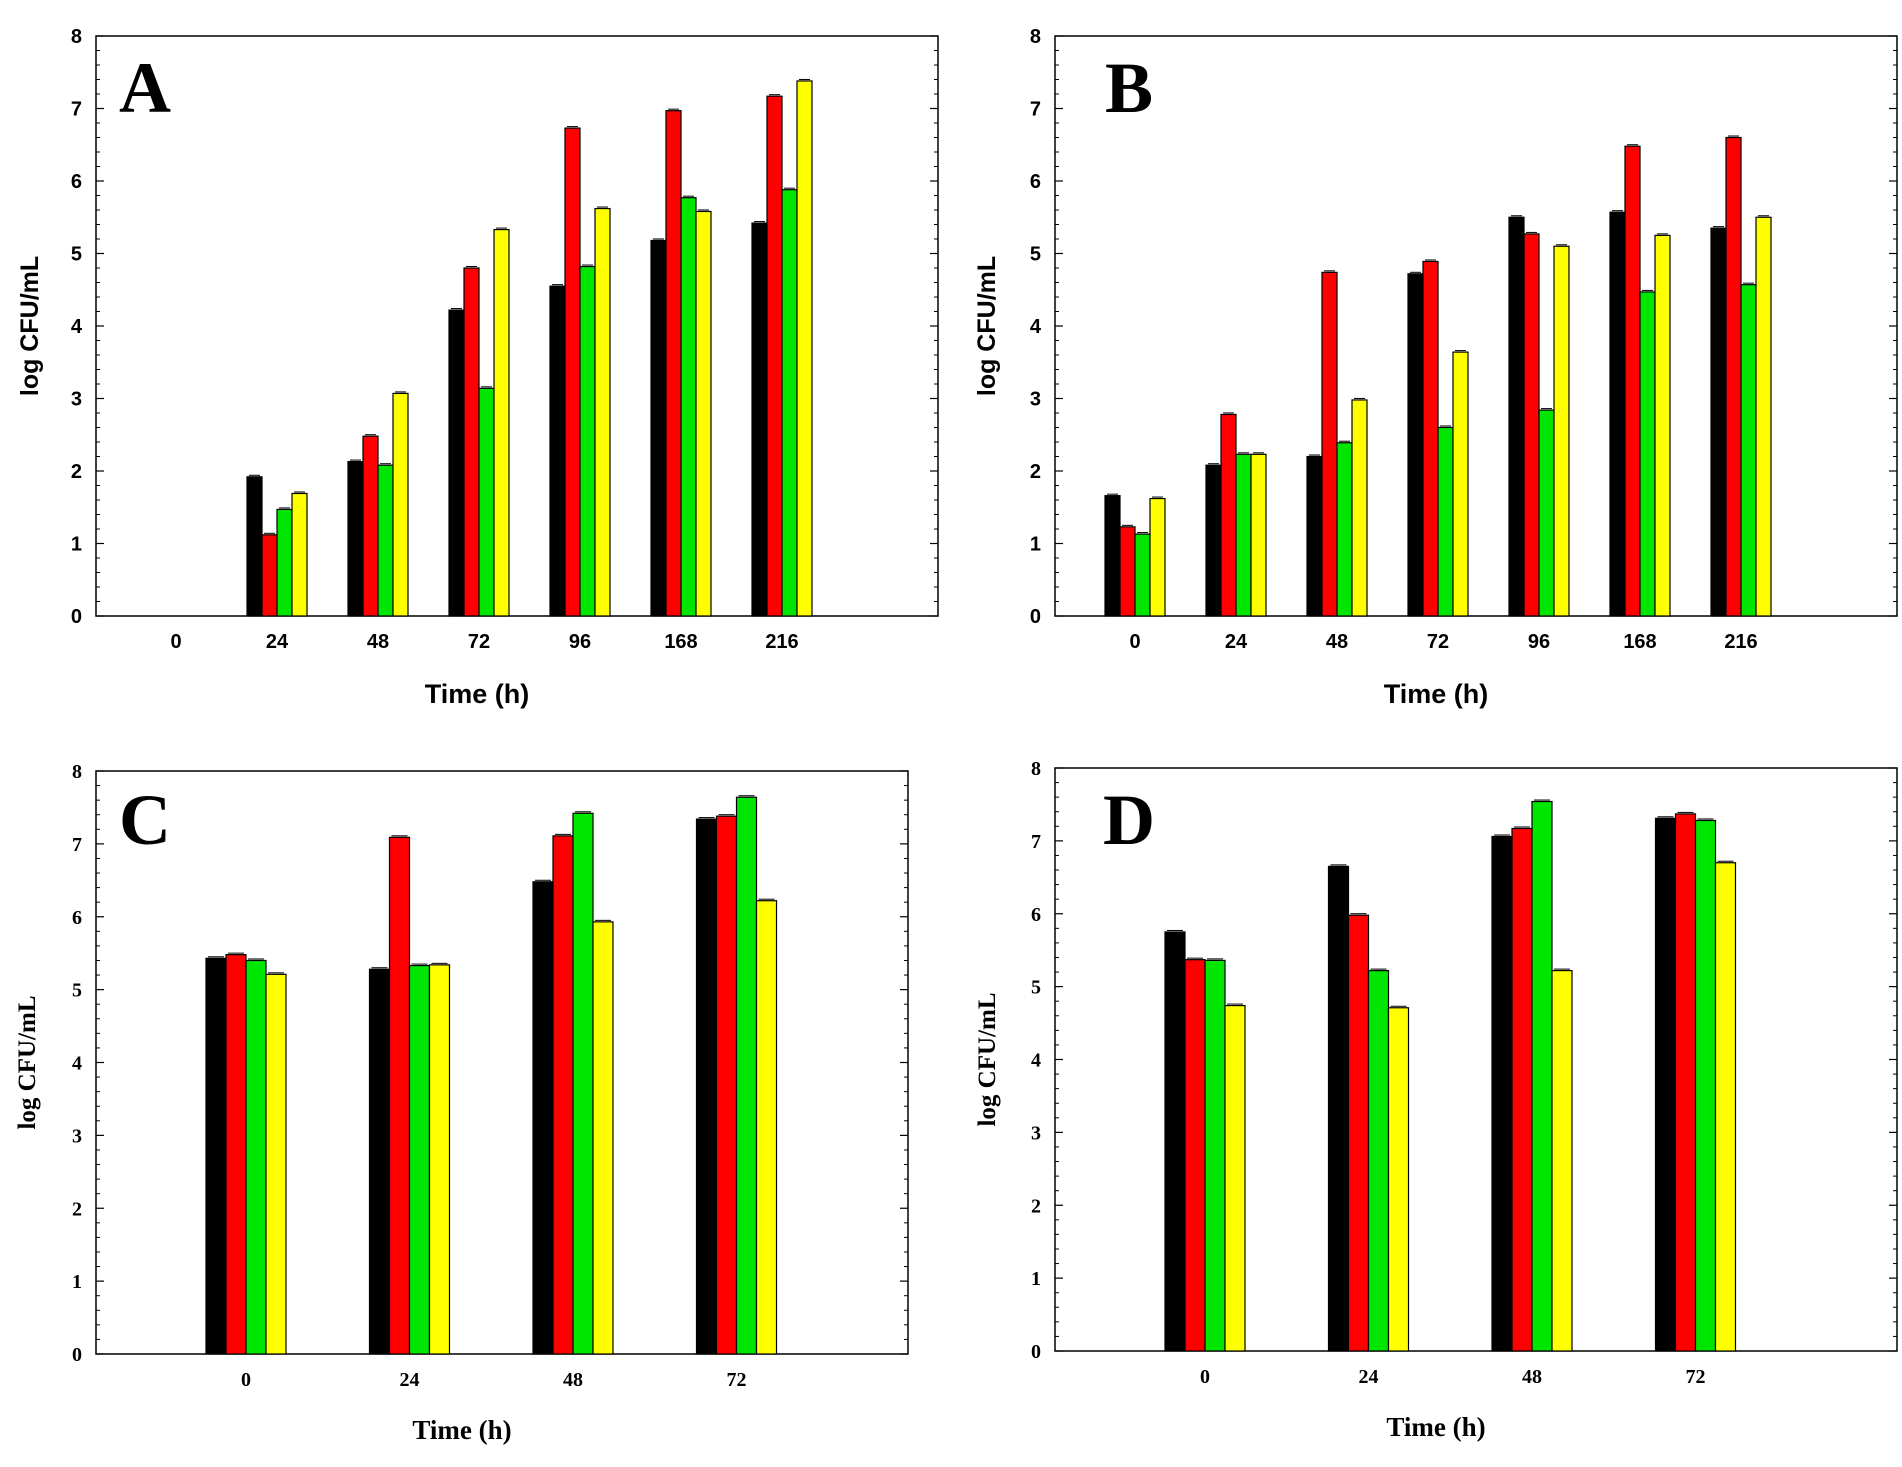 The height and width of the screenshot is (1467, 1902). Describe the element at coordinates (580, 642) in the screenshot. I see `x-tick-label: 96` at that location.